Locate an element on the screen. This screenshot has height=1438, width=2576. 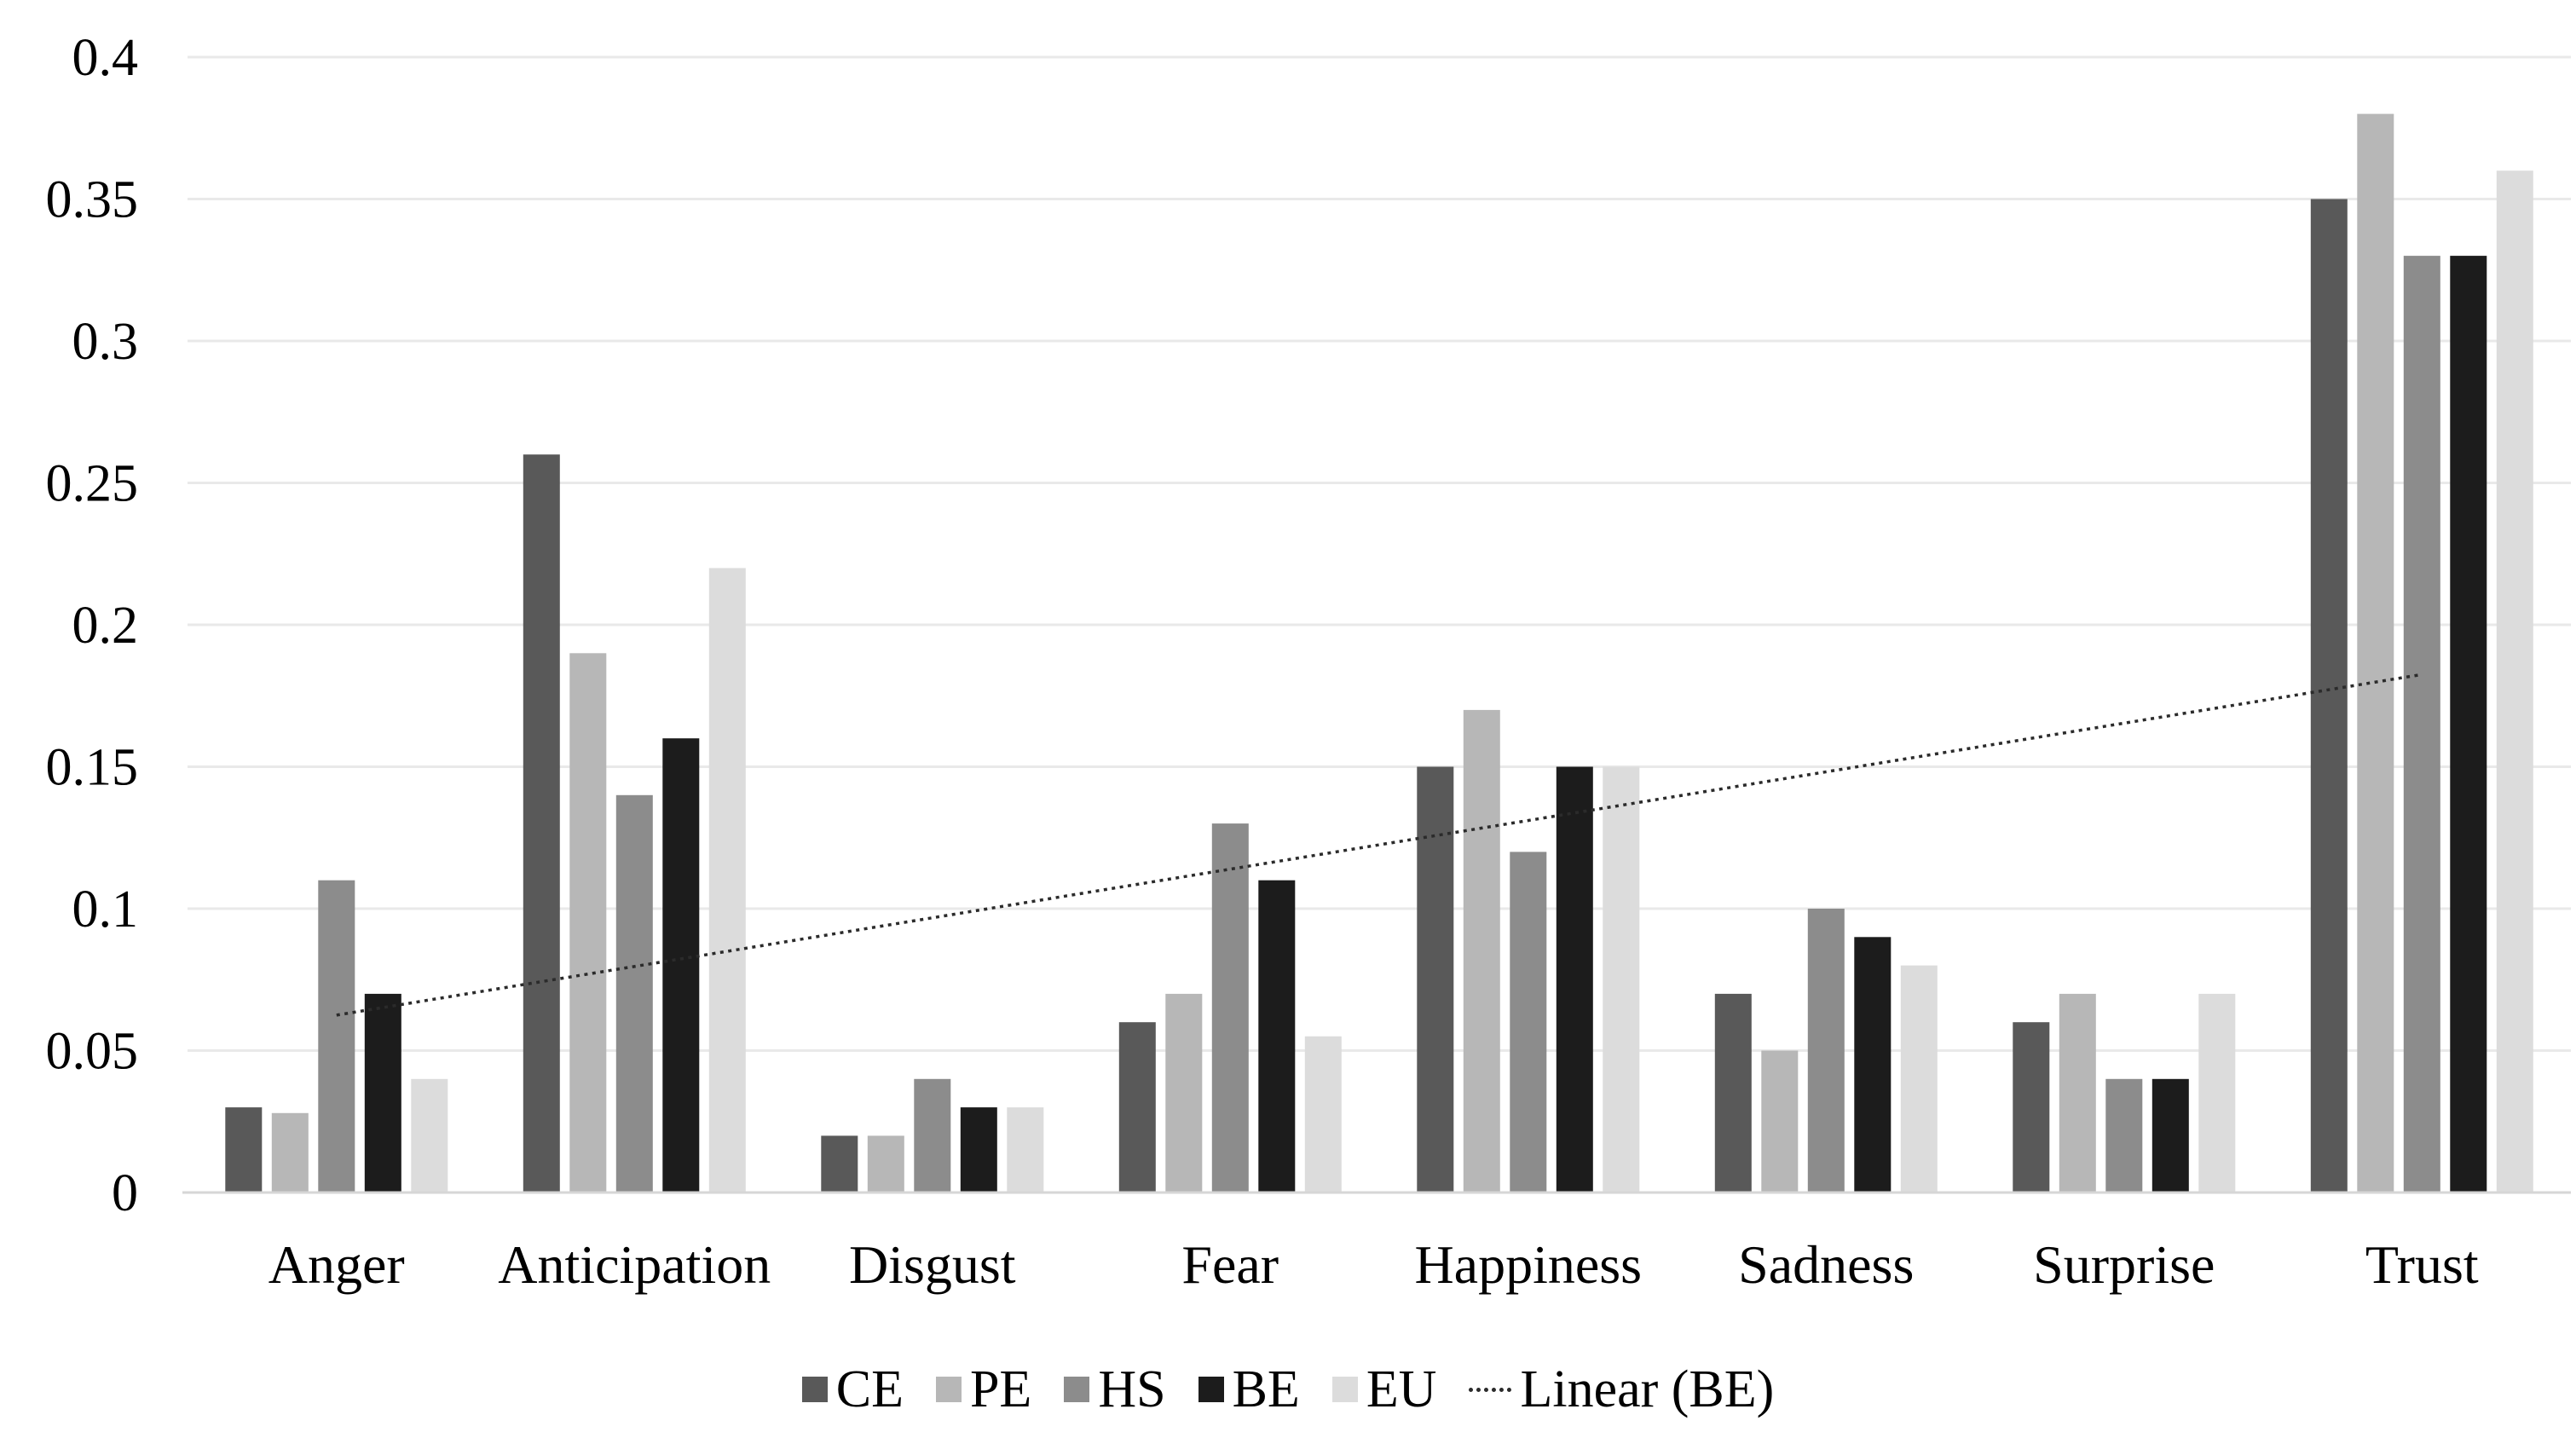
legend-swatch-ce is located at coordinates (814, 1389).